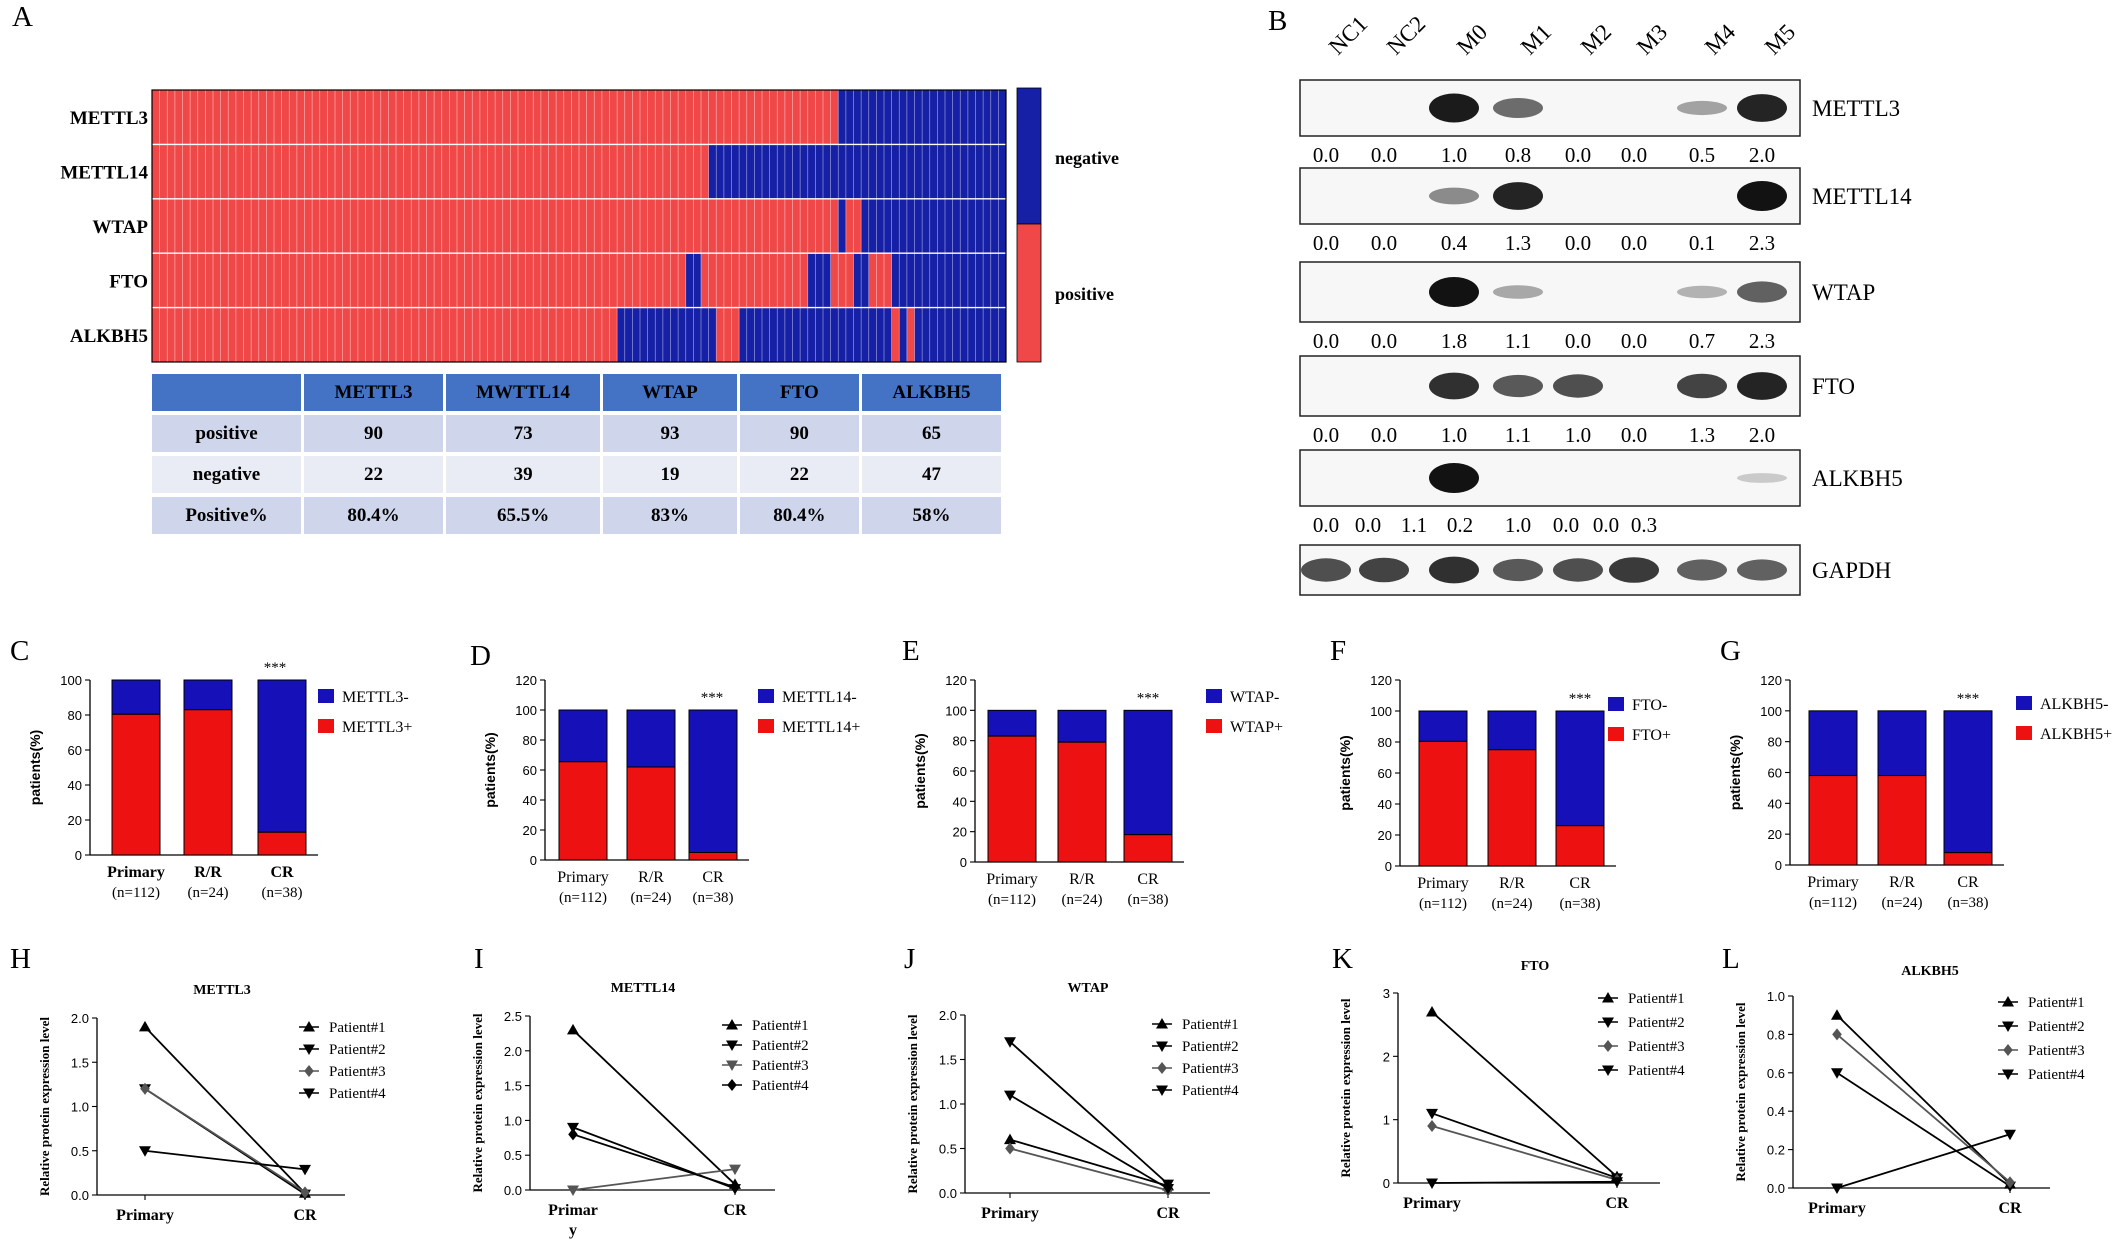 The width and height of the screenshot is (2128, 1245). Describe the element at coordinates (109, 336) in the screenshot. I see `heatmap-gene-label: ALKBH5` at that location.